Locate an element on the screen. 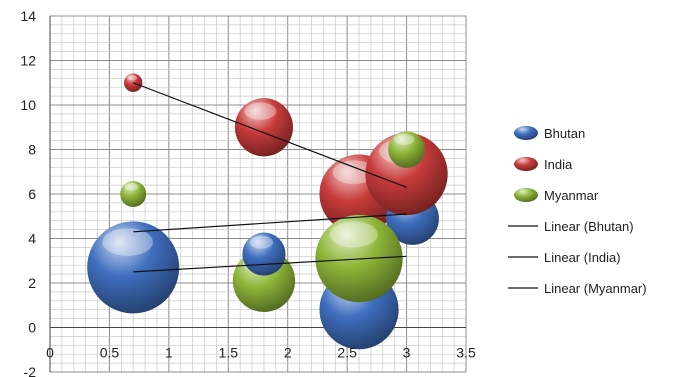  x-tick-label: 1 is located at coordinates (169, 353).